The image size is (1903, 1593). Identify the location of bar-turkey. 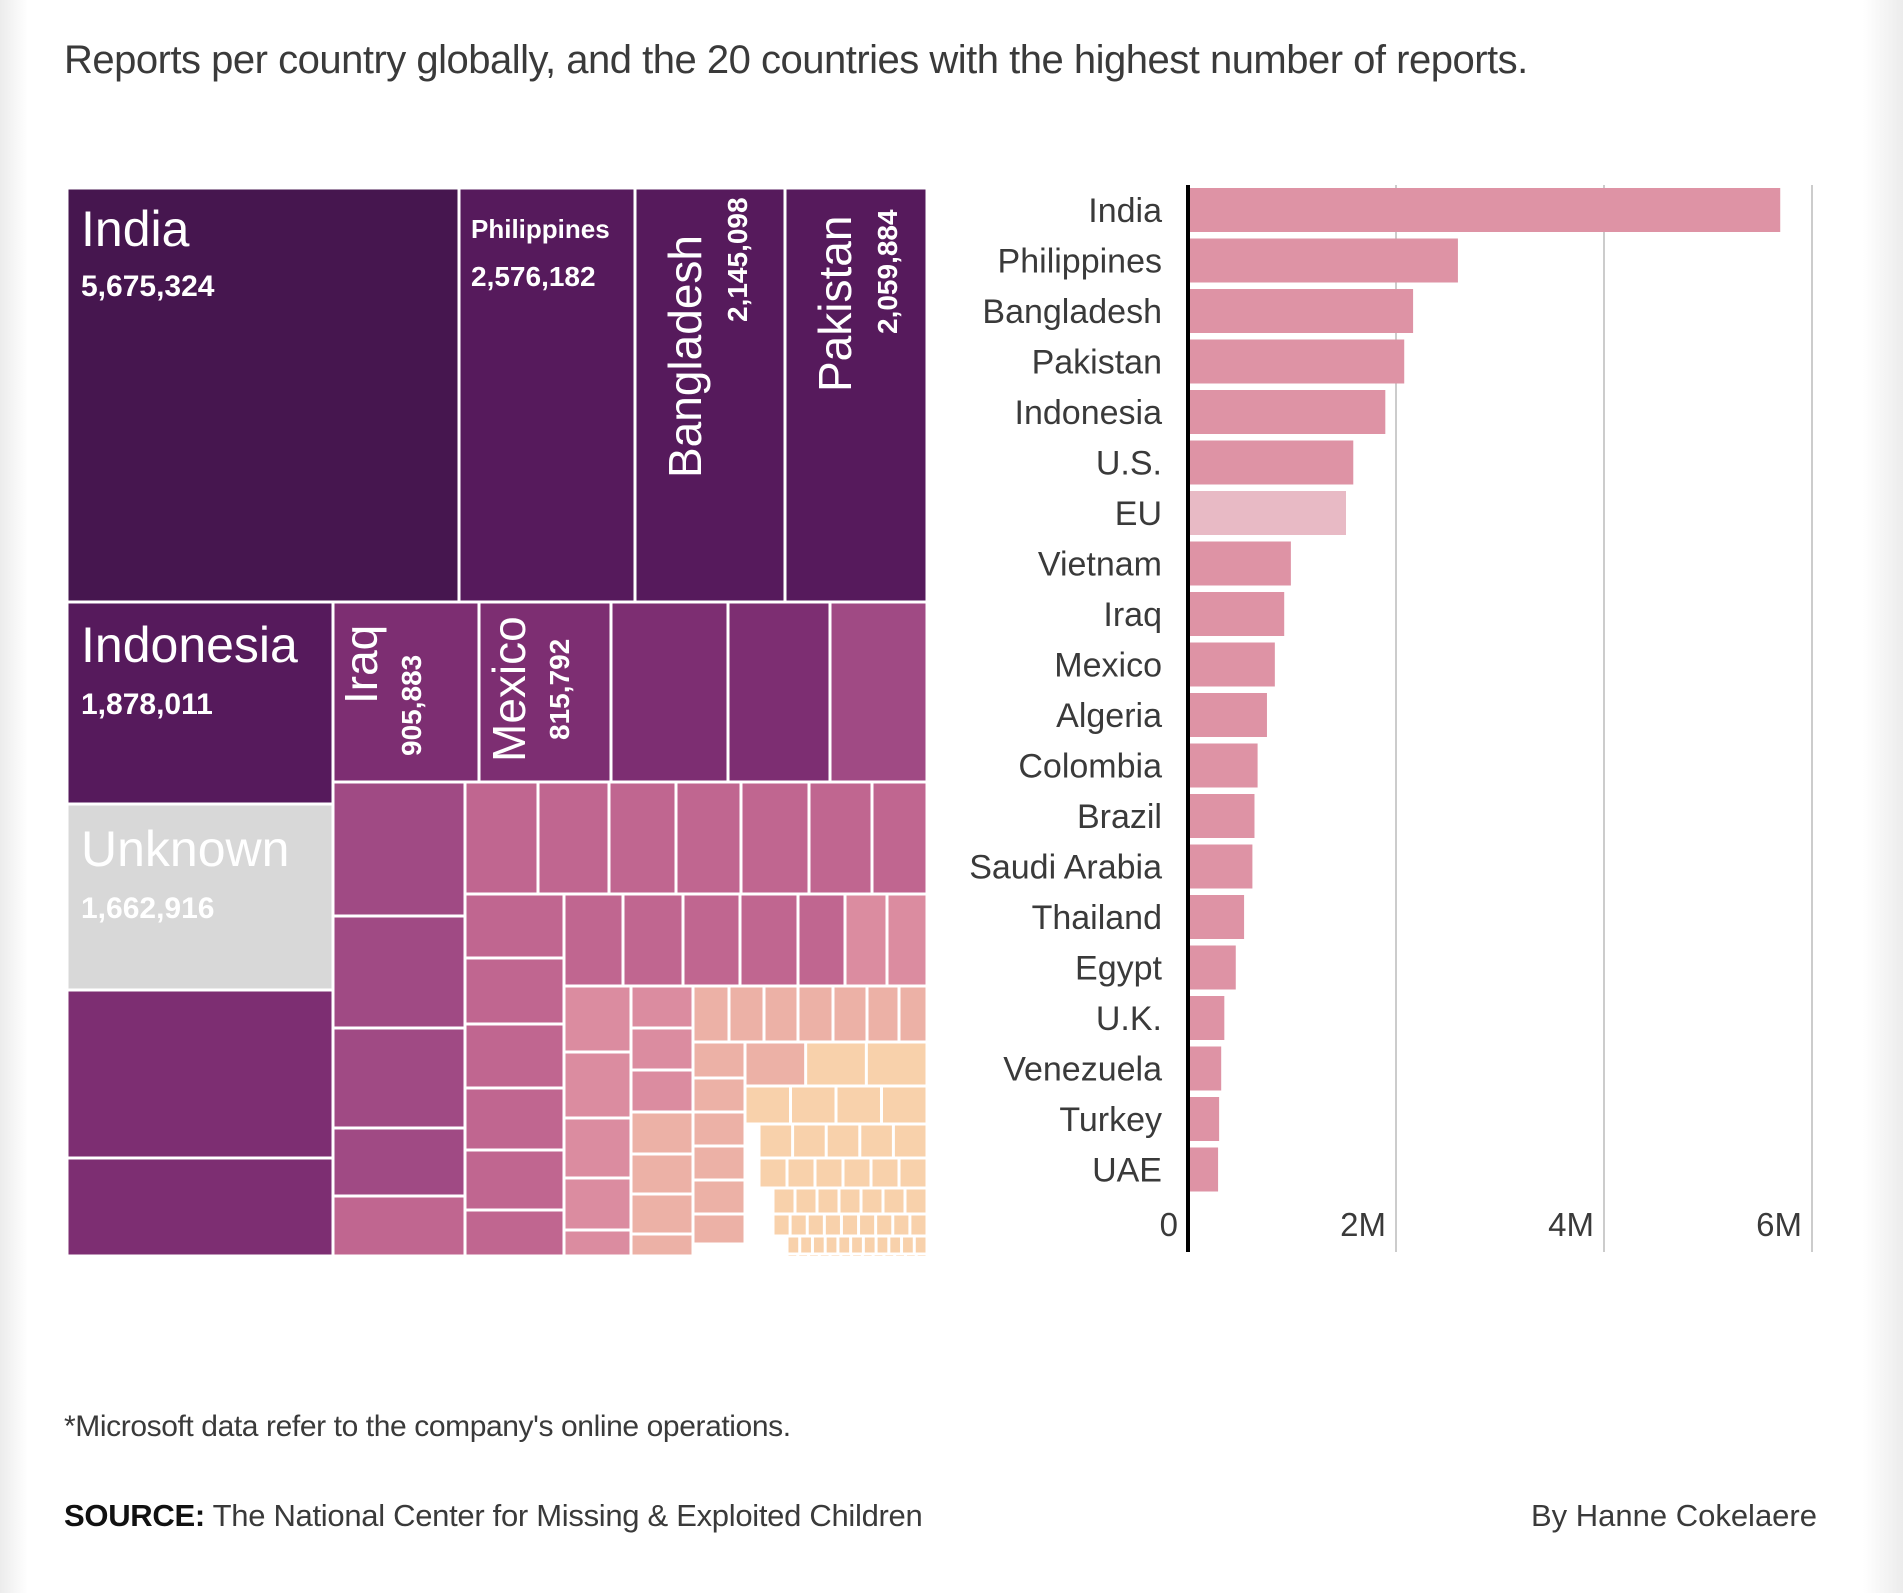
(1205, 1119).